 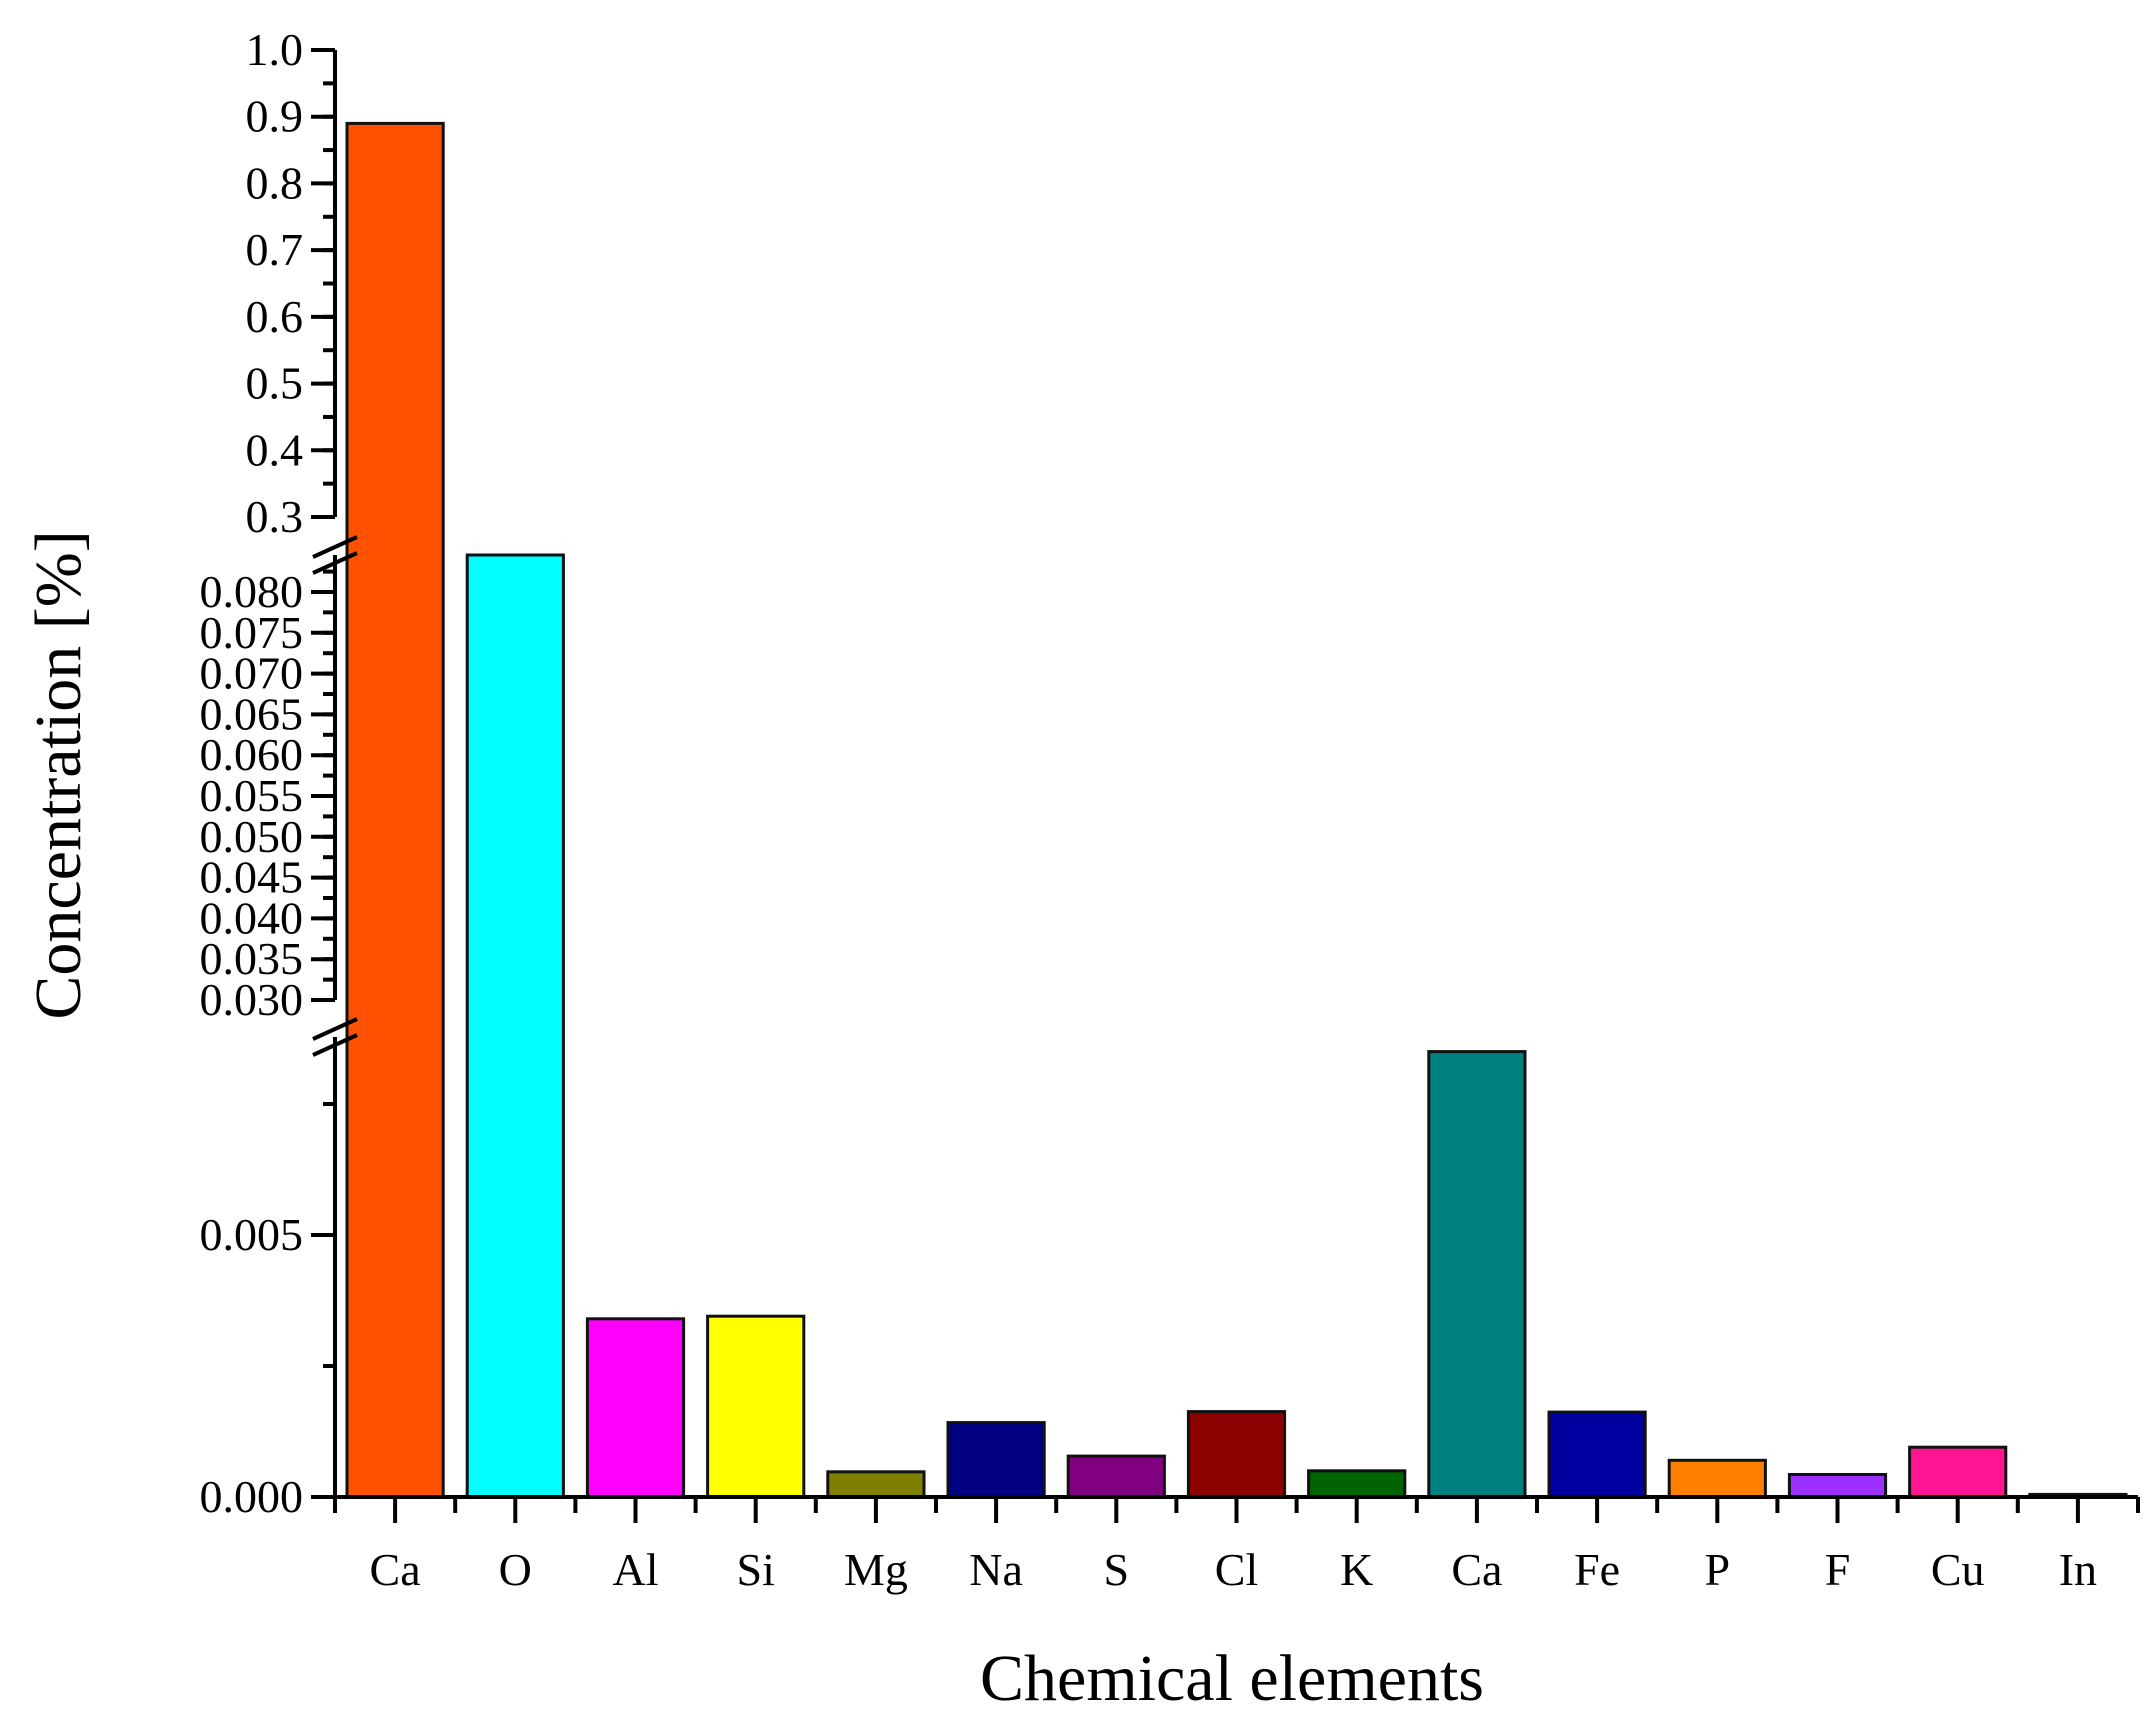 What do you see at coordinates (252, 917) in the screenshot?
I see `y-tick-label: 0.040` at bounding box center [252, 917].